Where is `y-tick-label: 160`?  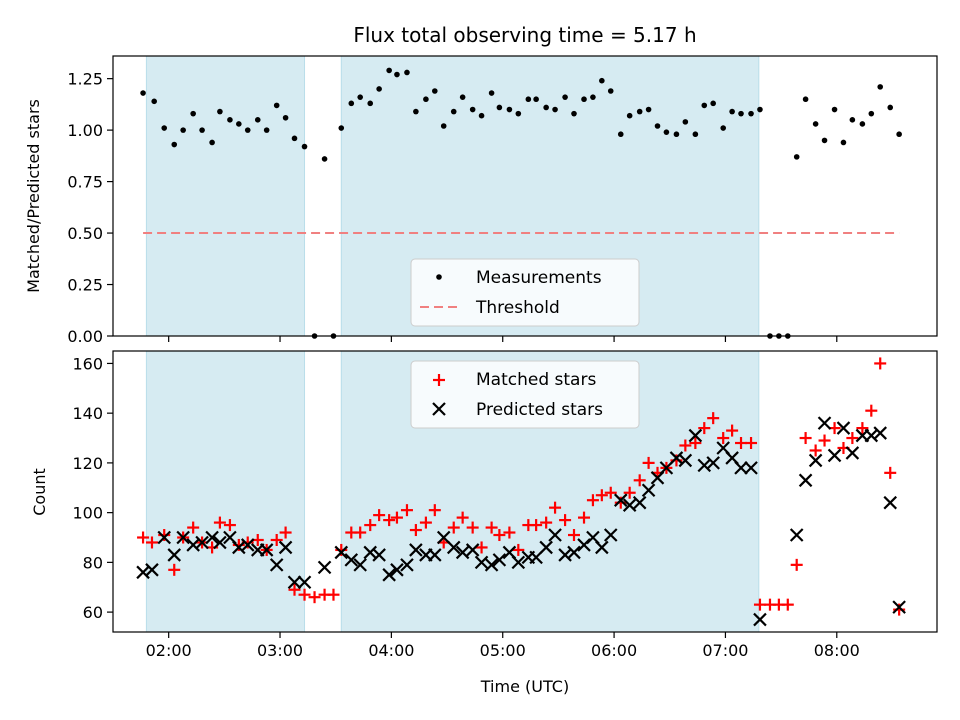
y-tick-label: 160 is located at coordinates (87, 363).